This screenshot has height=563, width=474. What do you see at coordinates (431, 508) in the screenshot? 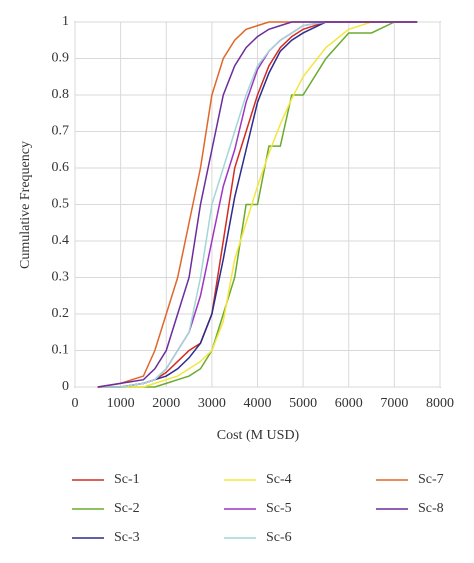
I see `legend-label: Sc-8` at bounding box center [431, 508].